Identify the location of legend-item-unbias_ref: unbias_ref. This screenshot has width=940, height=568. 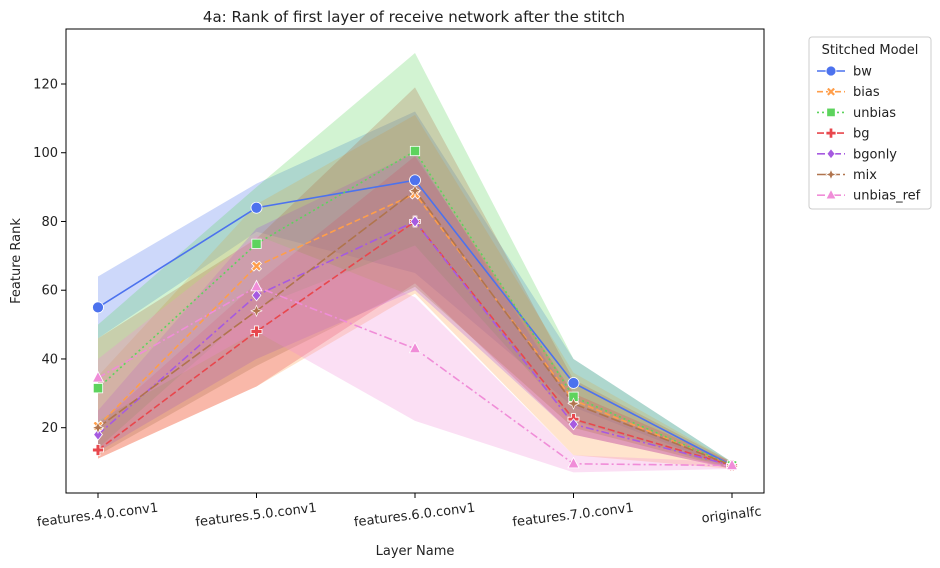
(869, 196).